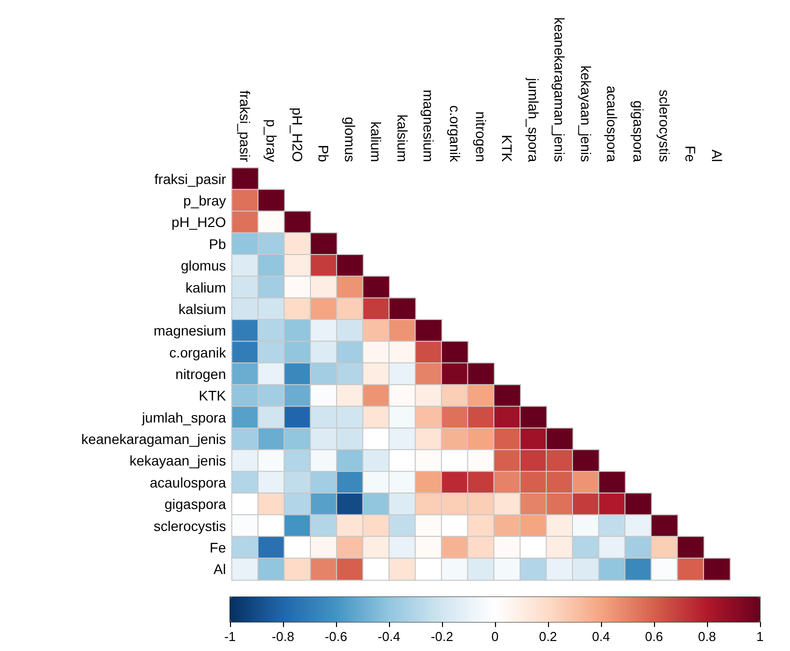  I want to click on y-tick-label: jumlah_spora, so click(183, 417).